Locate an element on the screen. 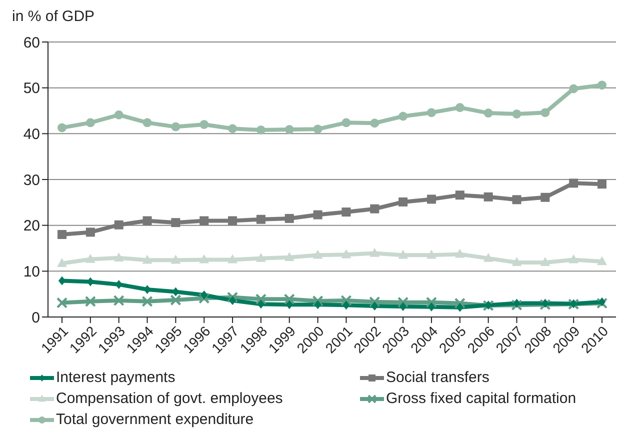 The image size is (632, 431). legend-label: Compensation of govt. employees is located at coordinates (169, 398).